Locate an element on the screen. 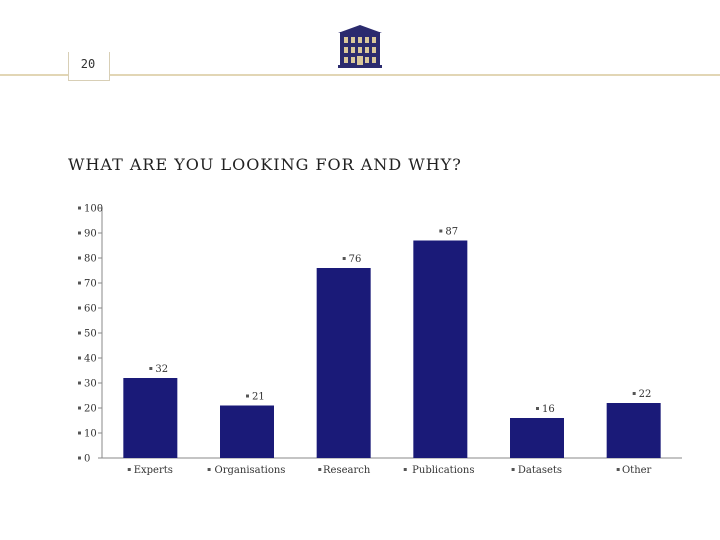 The width and height of the screenshot is (720, 540). y-tick-label: 80 is located at coordinates (90, 259).